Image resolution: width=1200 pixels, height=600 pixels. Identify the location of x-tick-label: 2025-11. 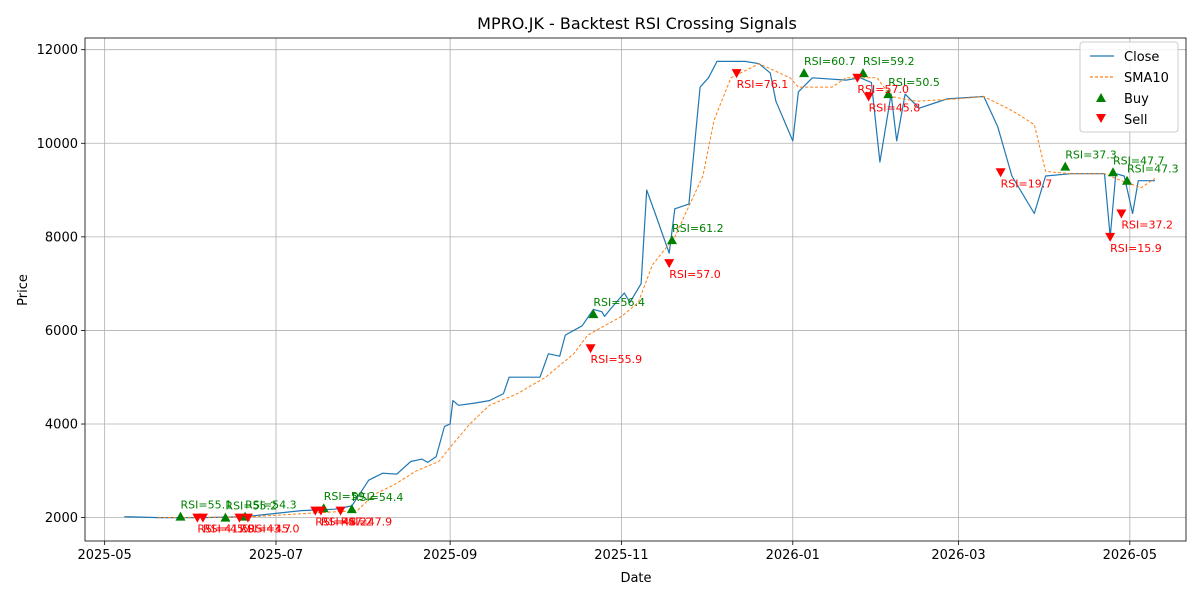
(621, 555).